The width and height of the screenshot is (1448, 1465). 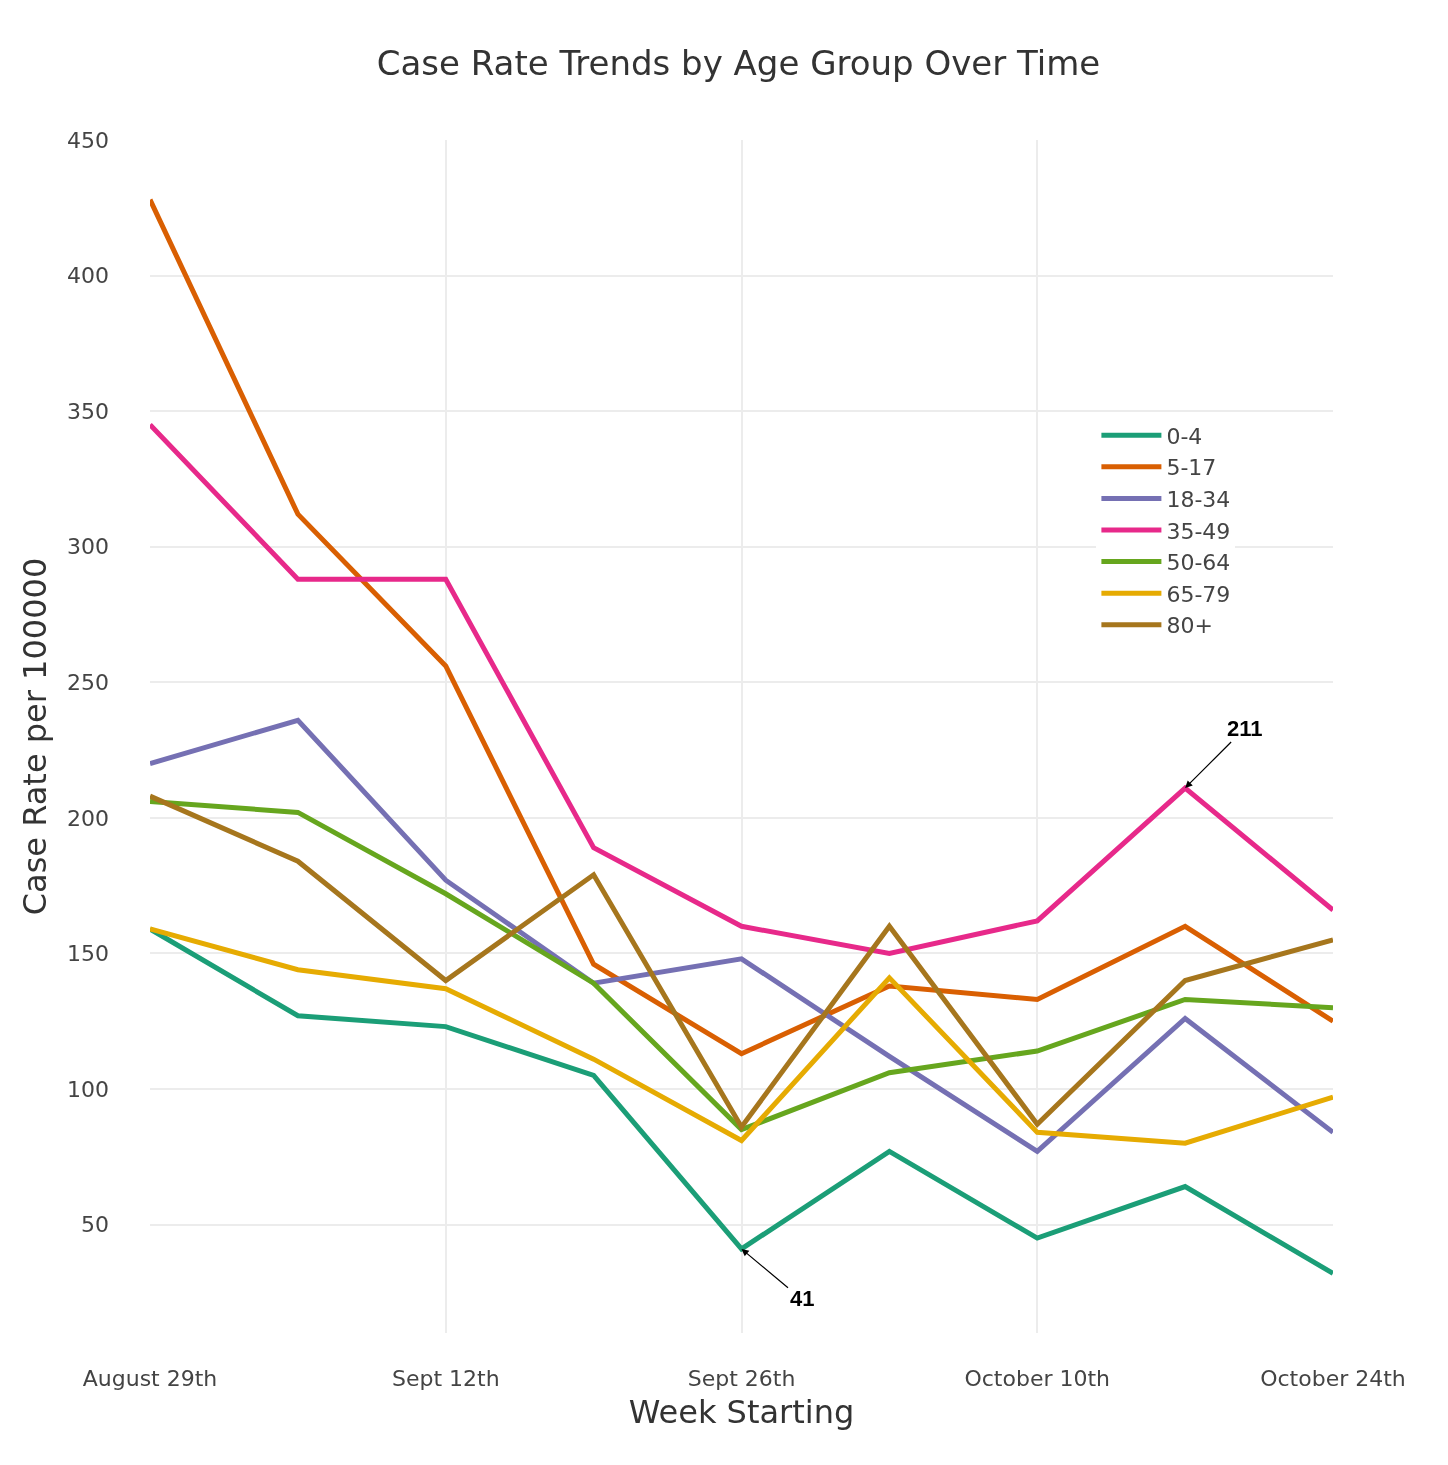 I want to click on y-tick-label: 300, so click(x=88, y=547).